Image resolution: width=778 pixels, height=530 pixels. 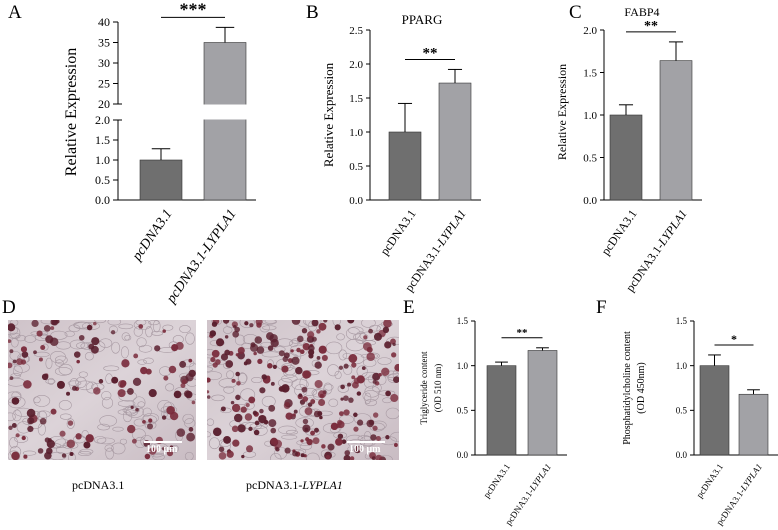 What do you see at coordinates (15, 12) in the screenshot?
I see `panel-letter-a: A` at bounding box center [15, 12].